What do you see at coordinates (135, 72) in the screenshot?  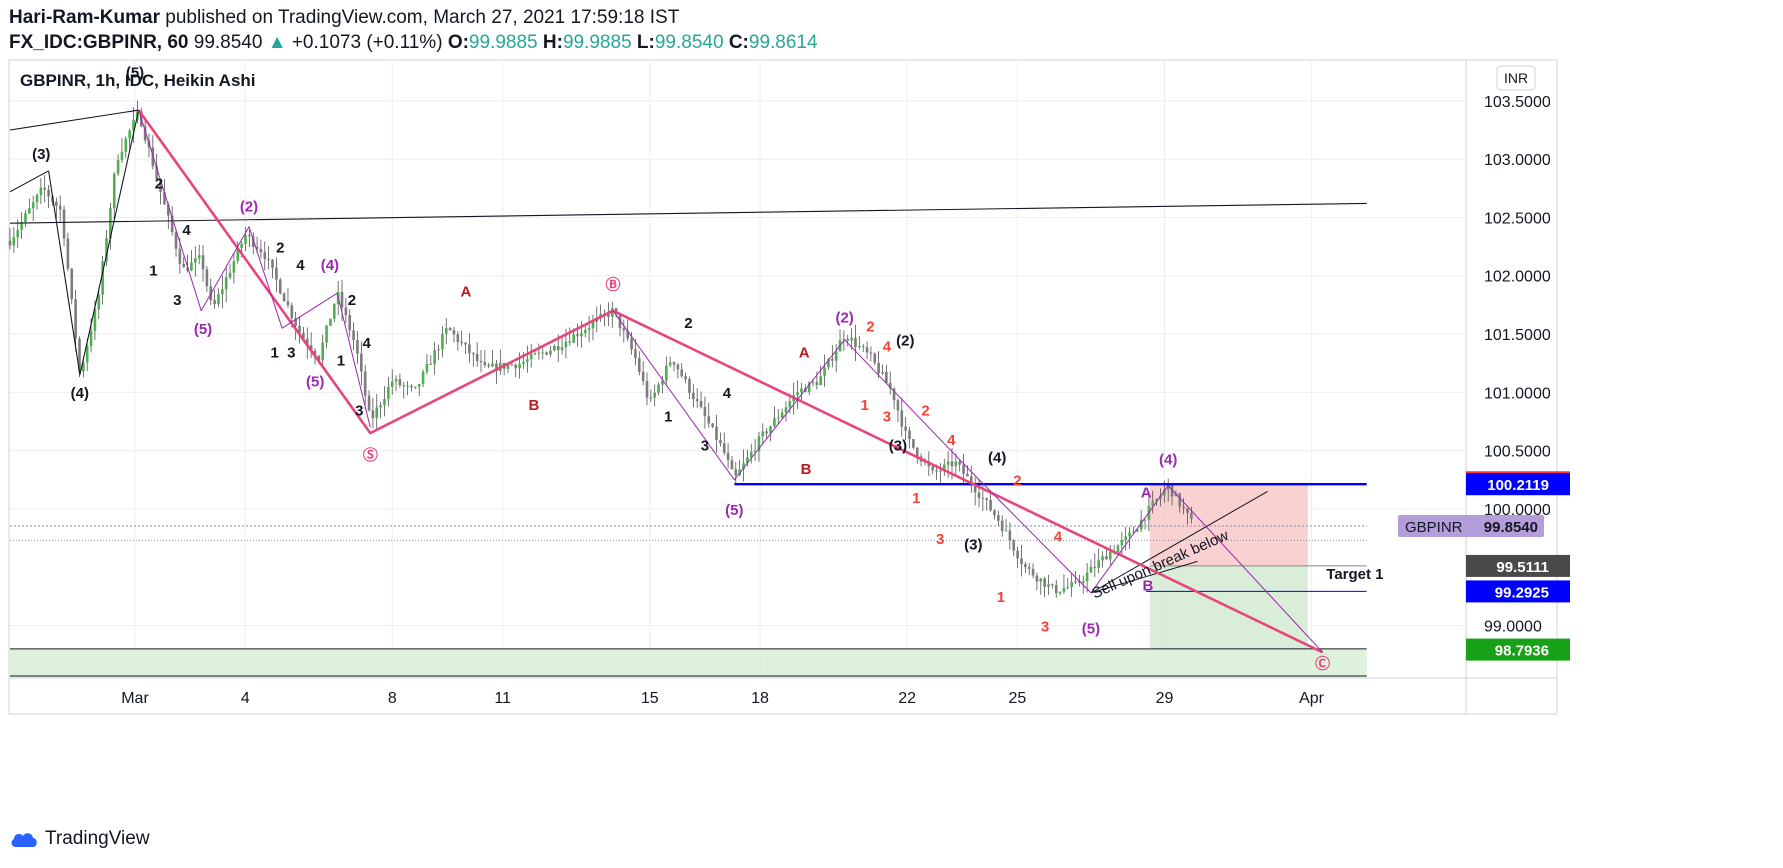 I see `wave-label: (5)` at bounding box center [135, 72].